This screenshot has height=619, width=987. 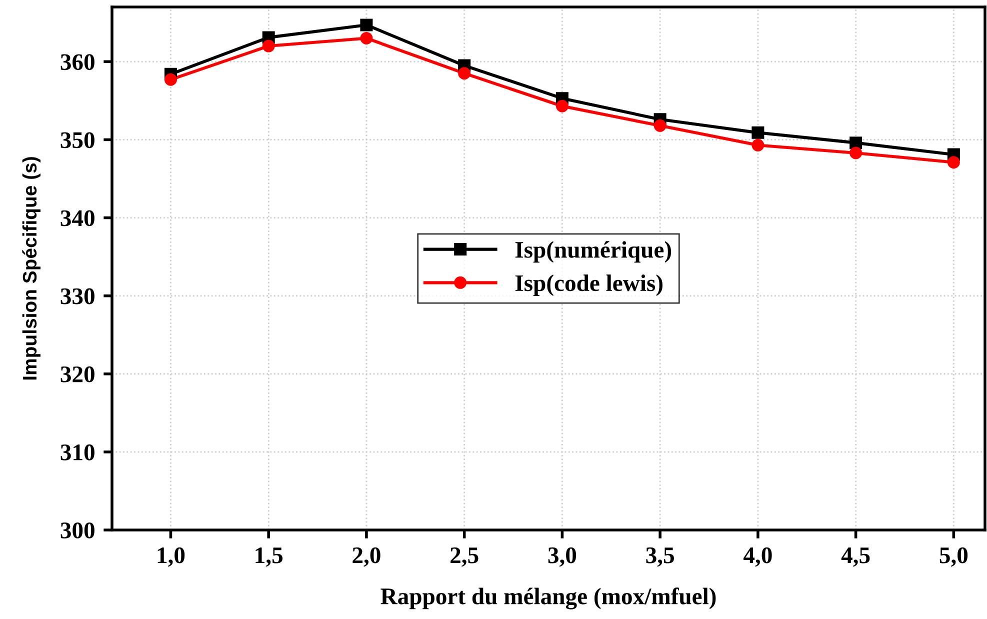 I want to click on x-tick-label: 5,0, so click(x=954, y=557).